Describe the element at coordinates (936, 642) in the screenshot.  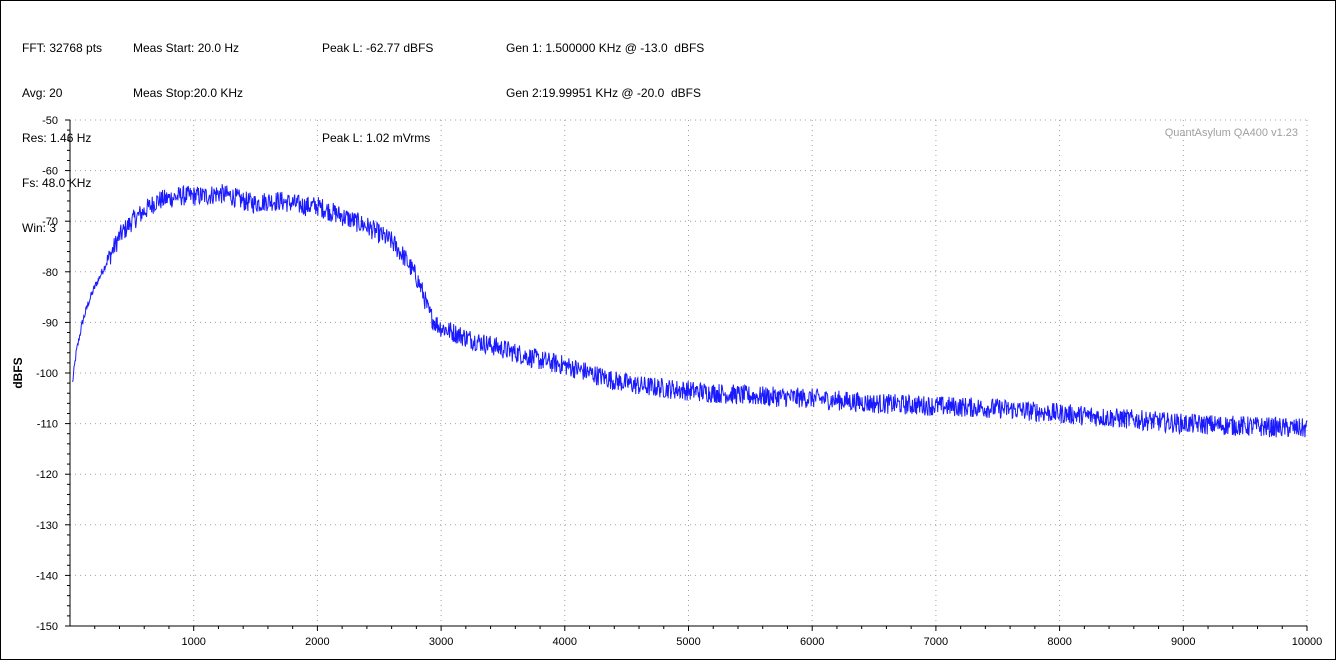
I see `x-tick-label: 7000` at that location.